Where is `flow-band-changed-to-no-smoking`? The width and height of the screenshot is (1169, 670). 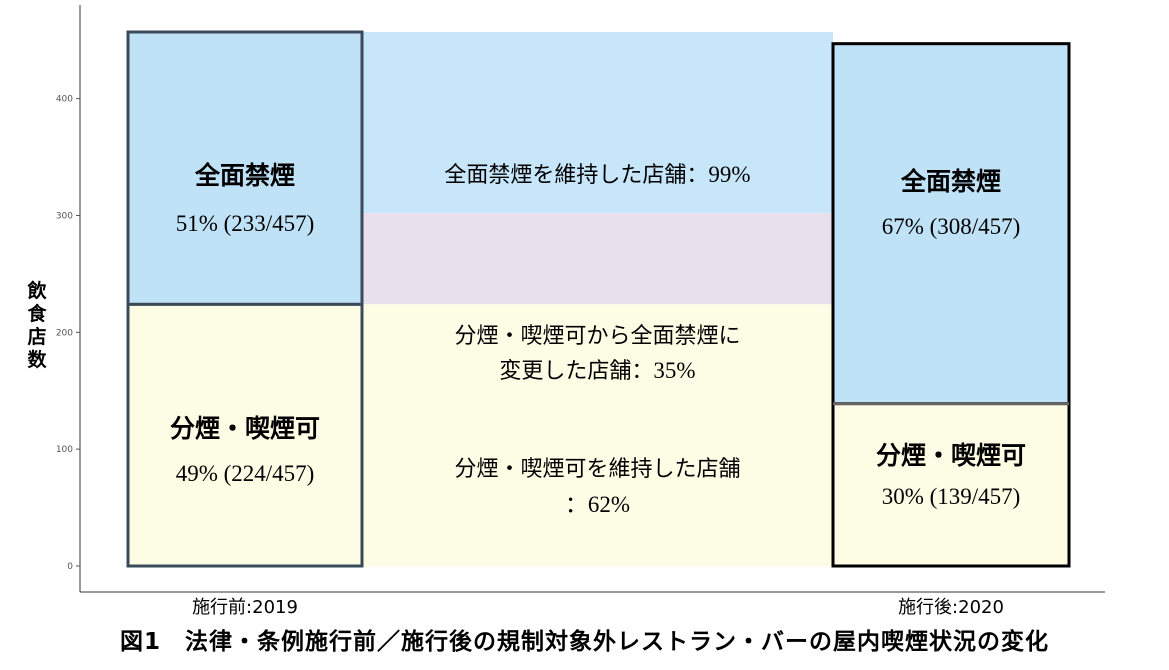
flow-band-changed-to-no-smoking is located at coordinates (597, 259).